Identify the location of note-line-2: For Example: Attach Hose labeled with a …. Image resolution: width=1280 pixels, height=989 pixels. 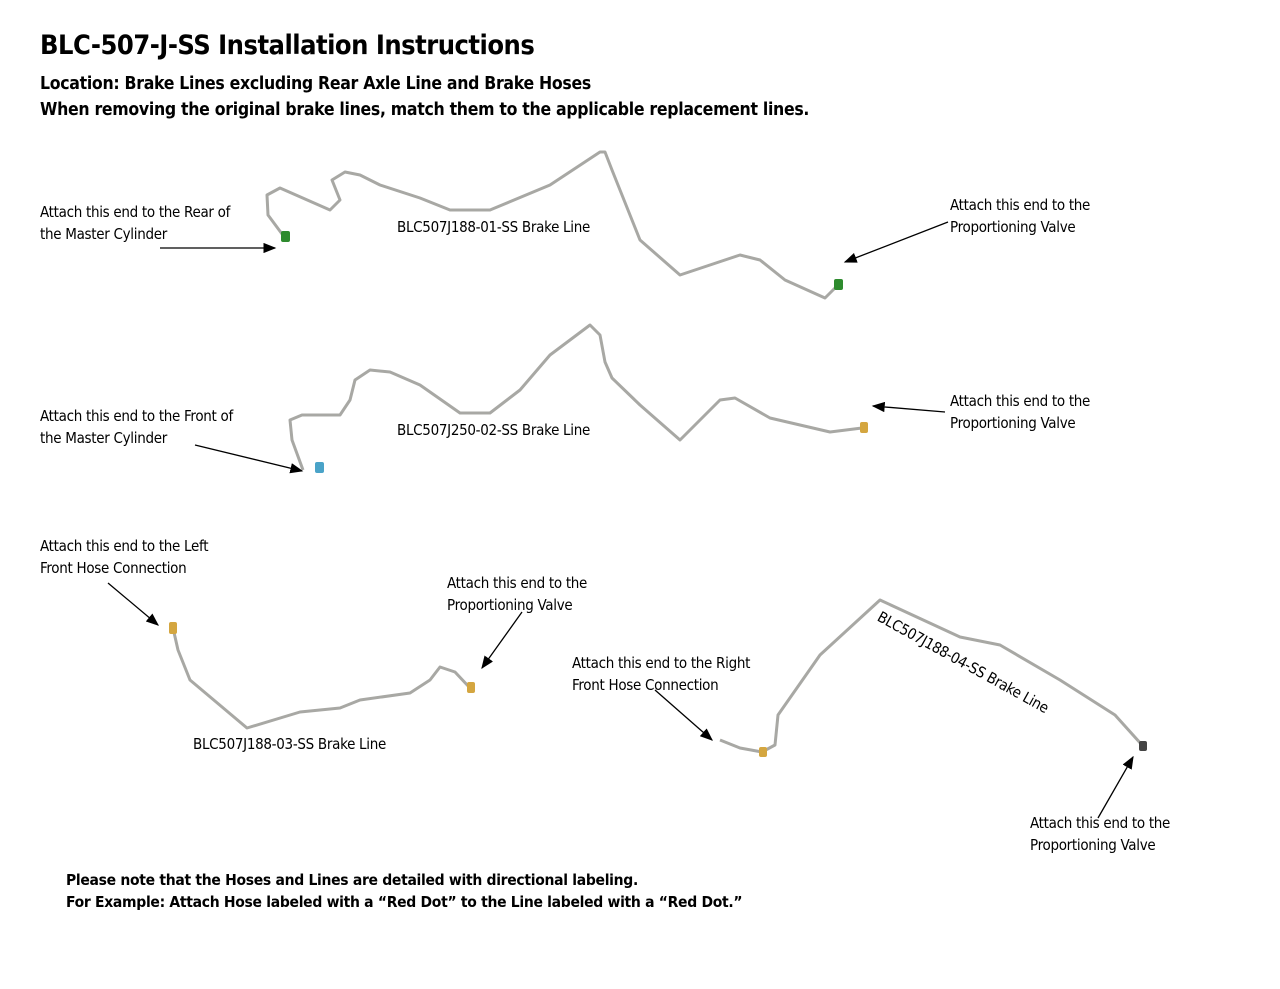
(404, 902).